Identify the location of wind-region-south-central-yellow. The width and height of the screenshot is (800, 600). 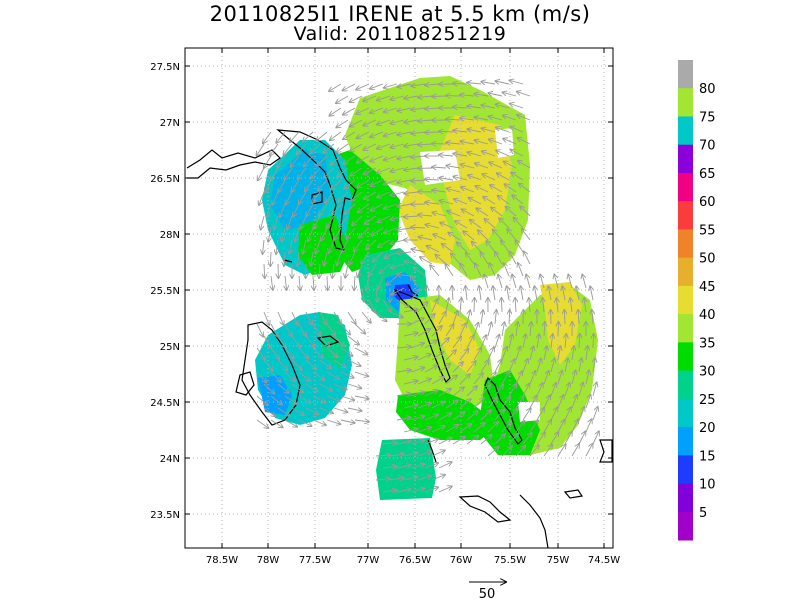
(455, 337).